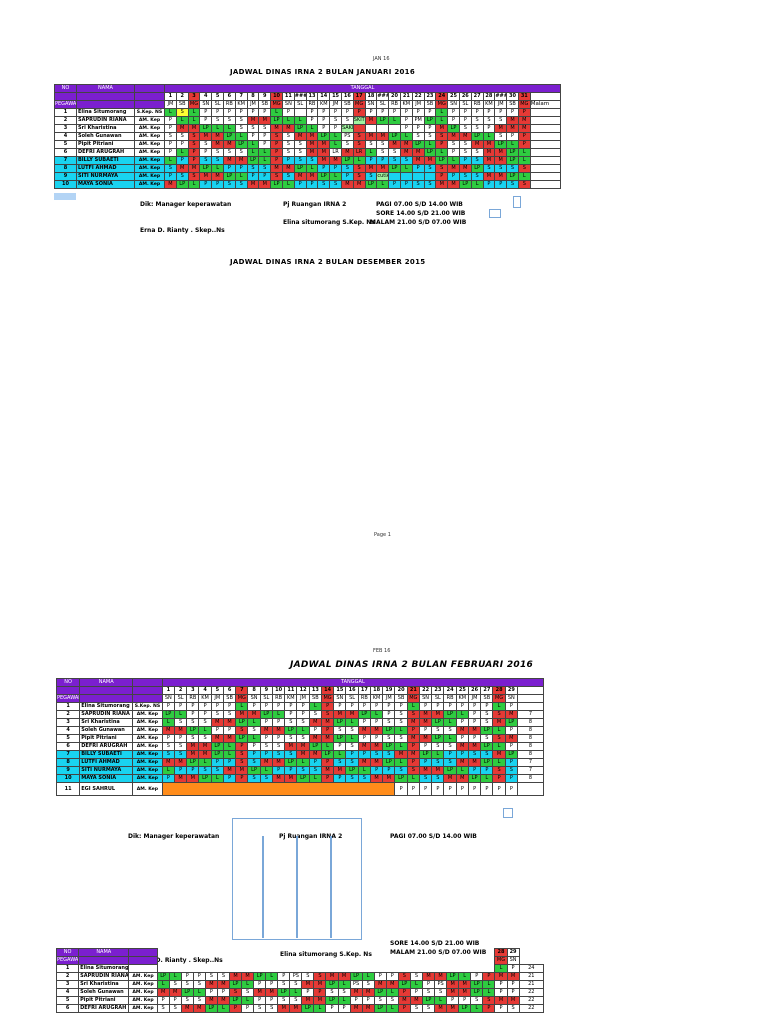  Describe the element at coordinates (68, 738) in the screenshot. I see `row-number: 5` at that location.